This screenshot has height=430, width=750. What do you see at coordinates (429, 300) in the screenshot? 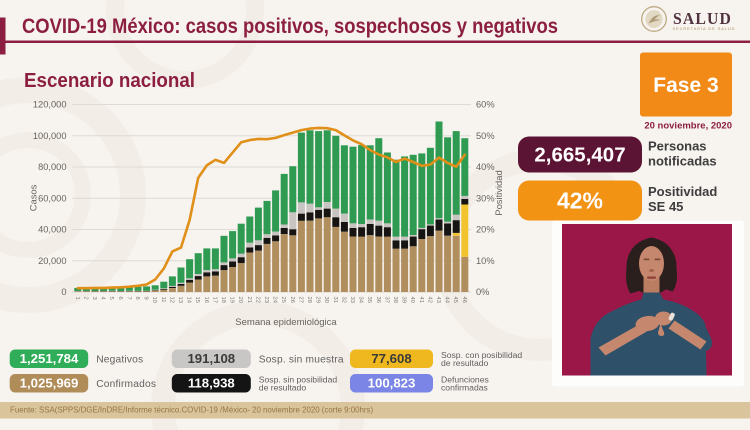
I see `svg-text: 42` at bounding box center [429, 300].